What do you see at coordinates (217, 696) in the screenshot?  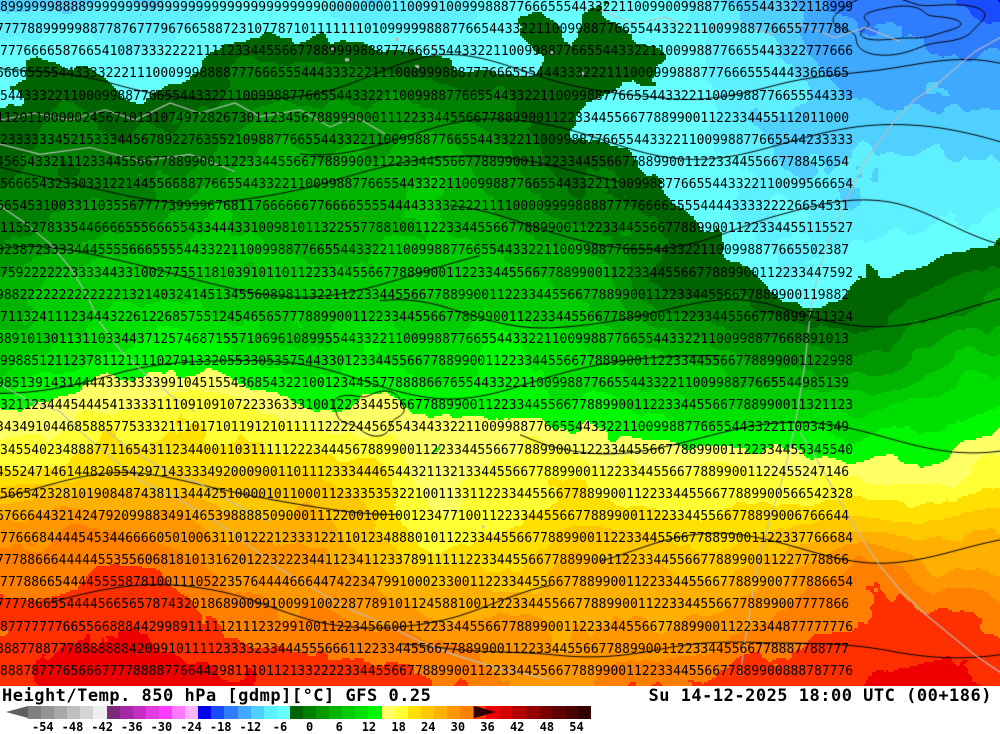 I see `chart-title: Height/Temp. 850 hPa [gdmp][°C] GFS 0.25` at bounding box center [217, 696].